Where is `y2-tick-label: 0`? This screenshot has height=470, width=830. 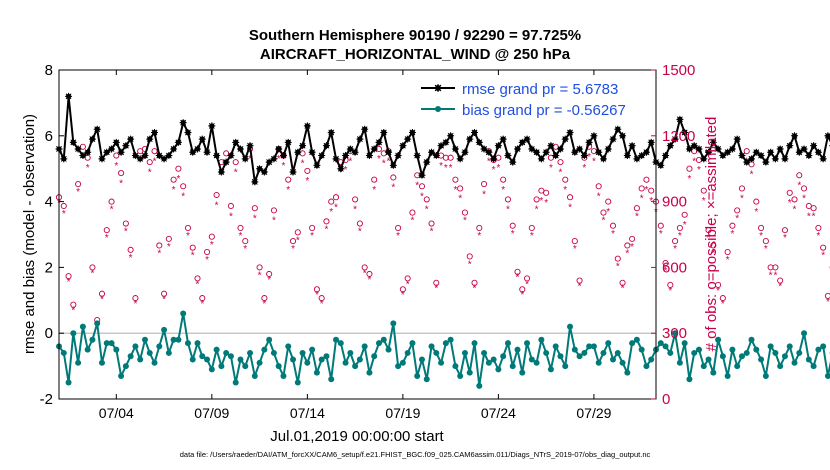
y2-tick-label: 0 is located at coordinates (666, 399).